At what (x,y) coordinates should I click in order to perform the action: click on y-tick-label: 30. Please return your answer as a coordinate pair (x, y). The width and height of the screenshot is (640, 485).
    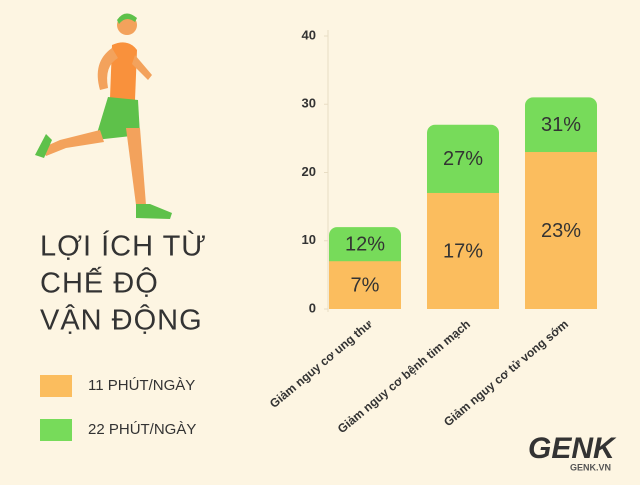
    Looking at the image, I should click on (309, 103).